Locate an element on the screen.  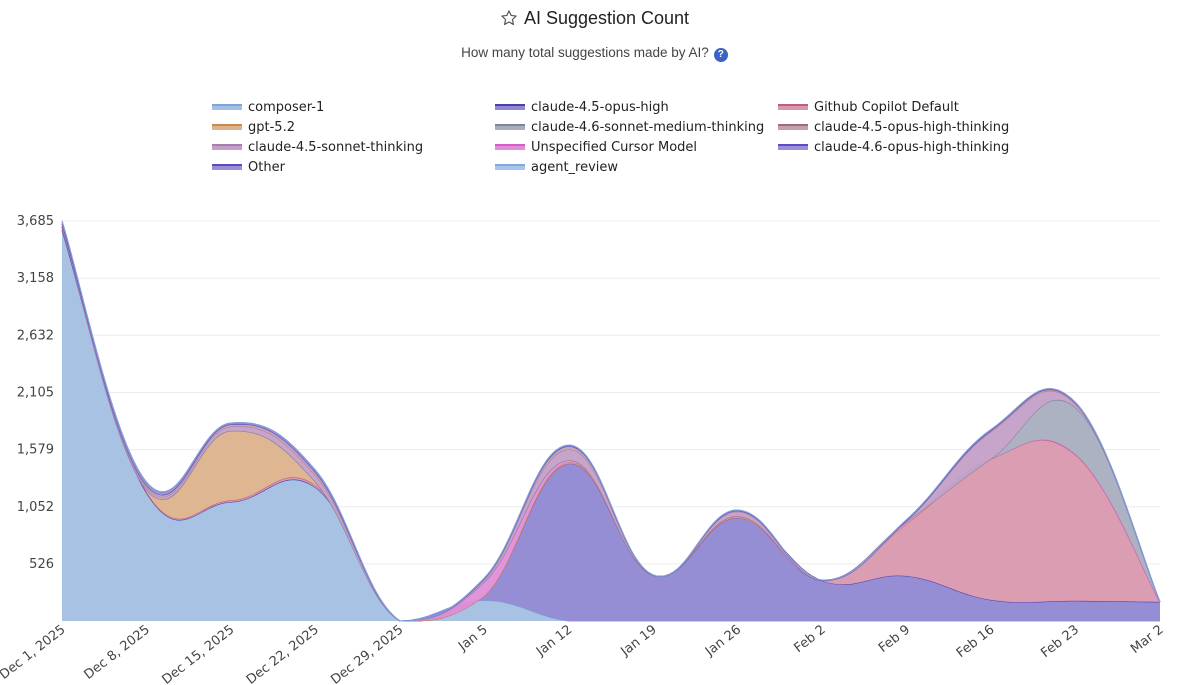
x-tick-label: Mar 2 is located at coordinates (1147, 639).